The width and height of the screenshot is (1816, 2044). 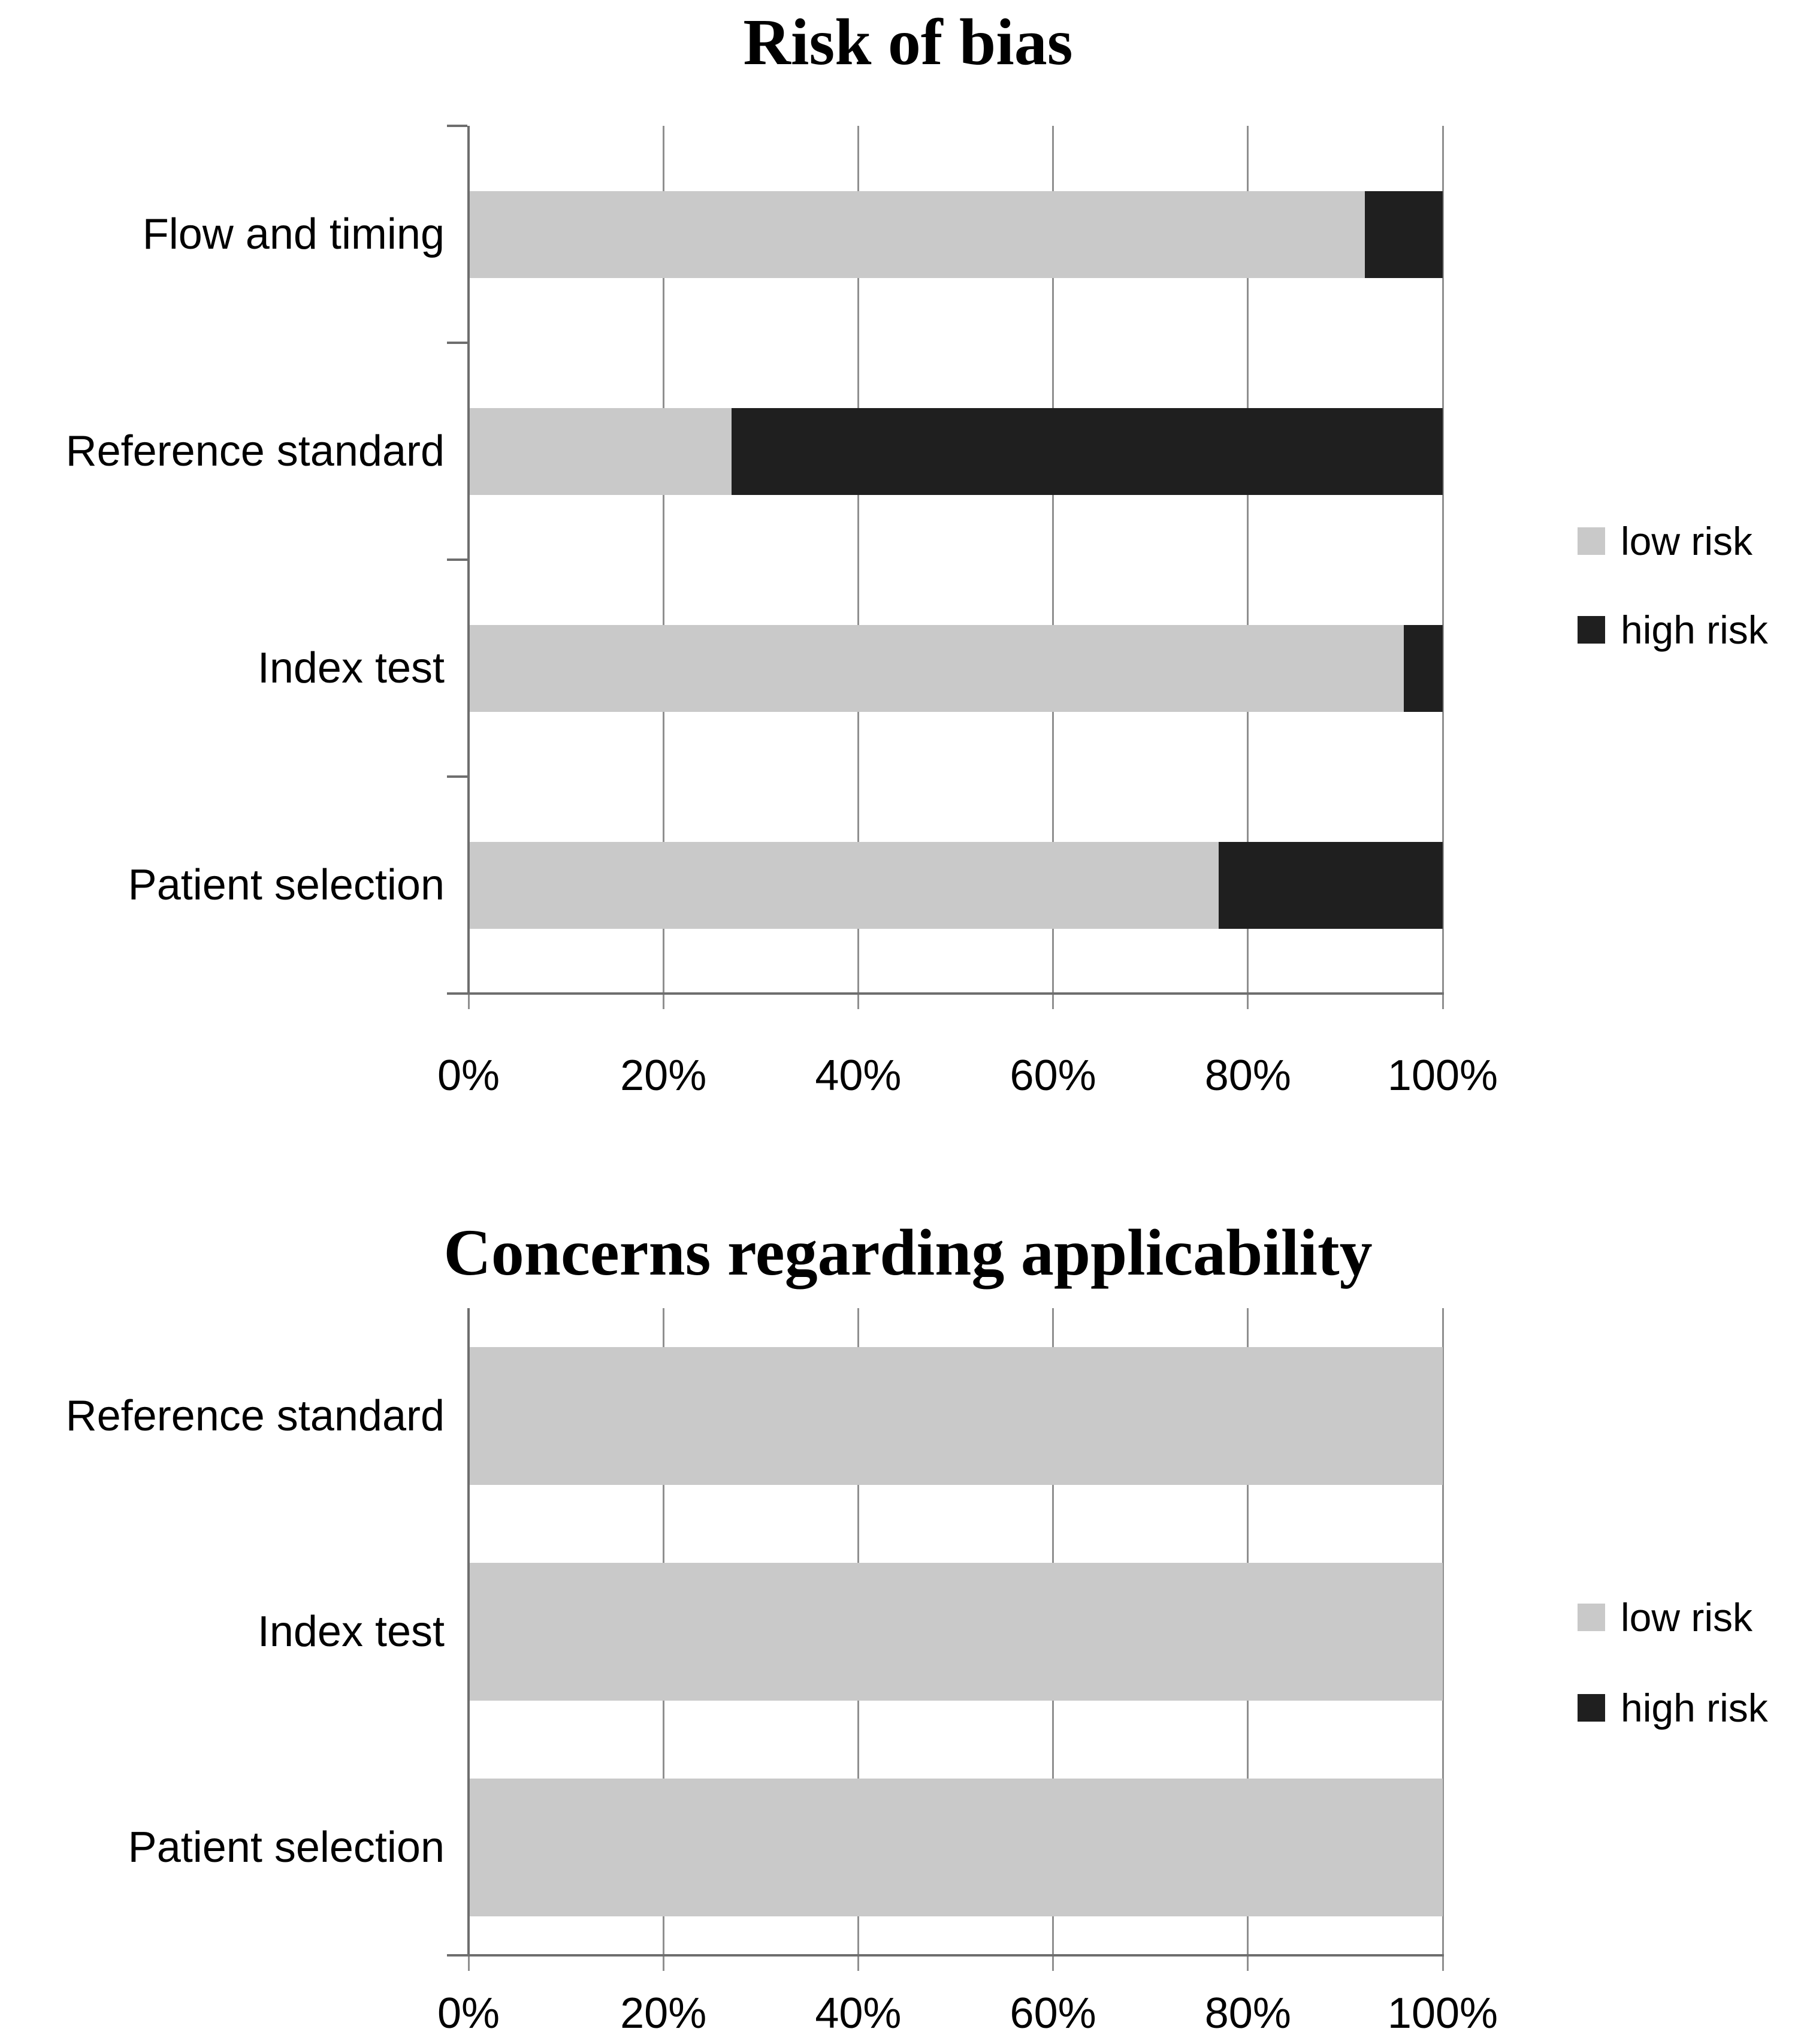 What do you see at coordinates (908, 1252) in the screenshot?
I see `chart-title: Concerns regarding applicability` at bounding box center [908, 1252].